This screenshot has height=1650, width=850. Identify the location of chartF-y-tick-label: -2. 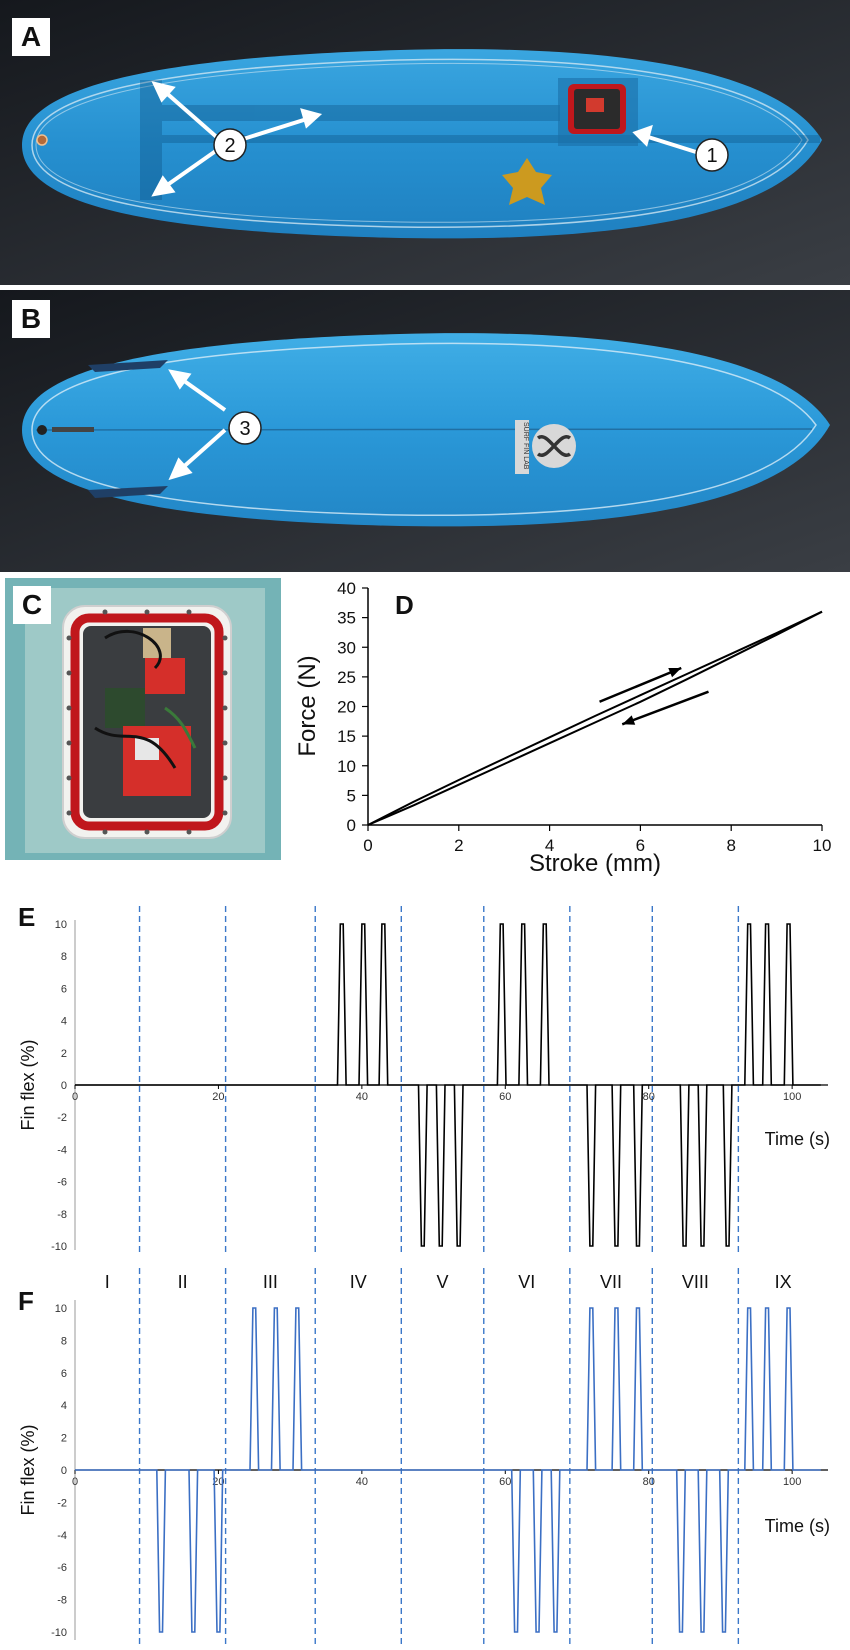
(62, 1503).